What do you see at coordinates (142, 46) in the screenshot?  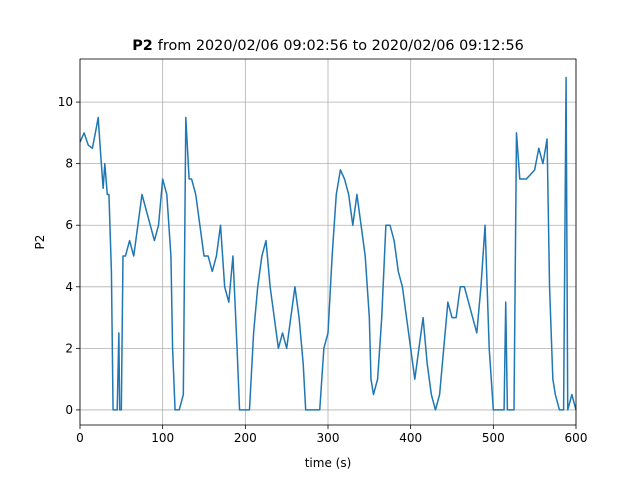 I see `title-bold: P2` at bounding box center [142, 46].